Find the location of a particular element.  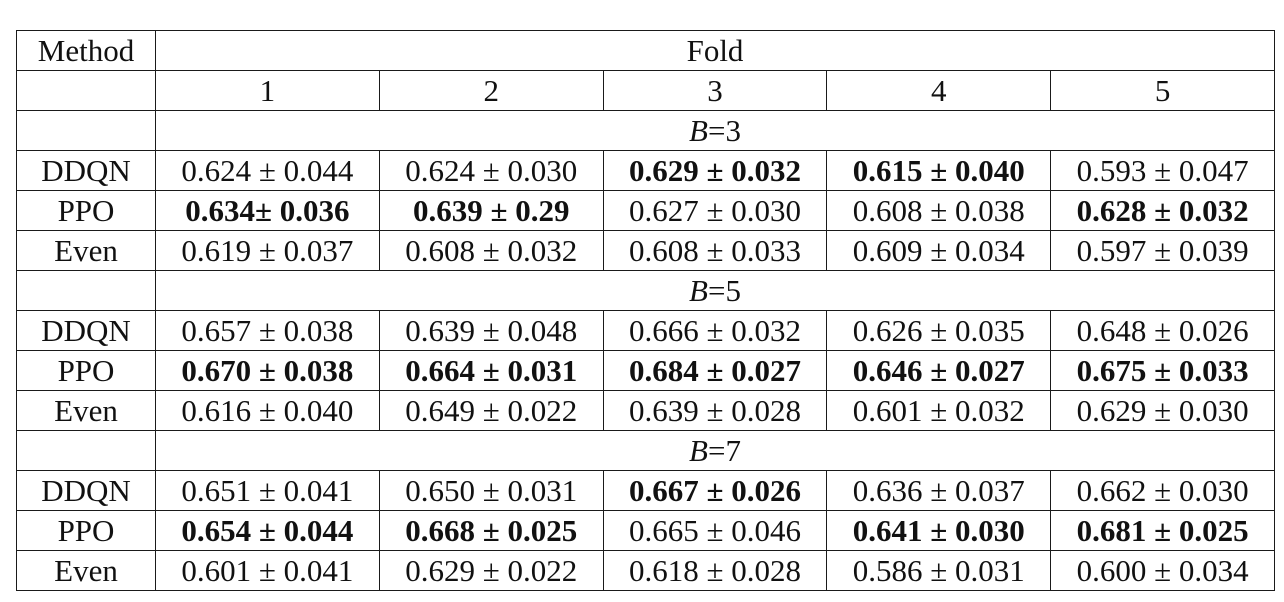

fold-number-row: 1 2 3 4 5 is located at coordinates (646, 90).